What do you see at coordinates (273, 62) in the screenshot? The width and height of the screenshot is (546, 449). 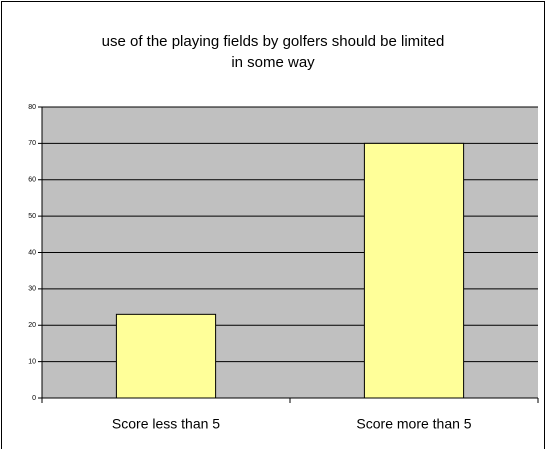 I see `chart-title: in some way` at bounding box center [273, 62].